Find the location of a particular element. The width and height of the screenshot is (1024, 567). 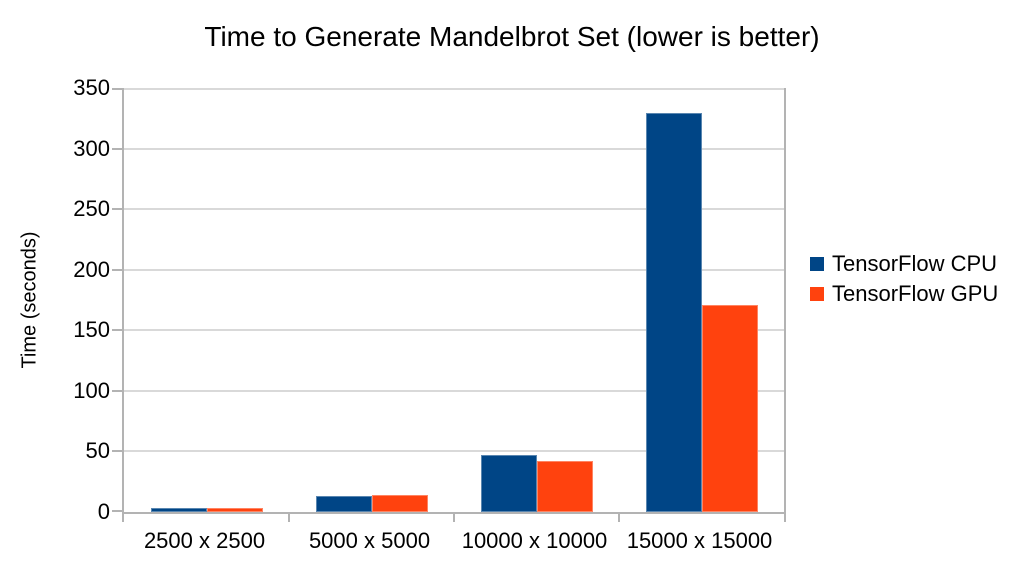

legend-label-tensorflow-gpu: TensorFlow GPU is located at coordinates (915, 293).